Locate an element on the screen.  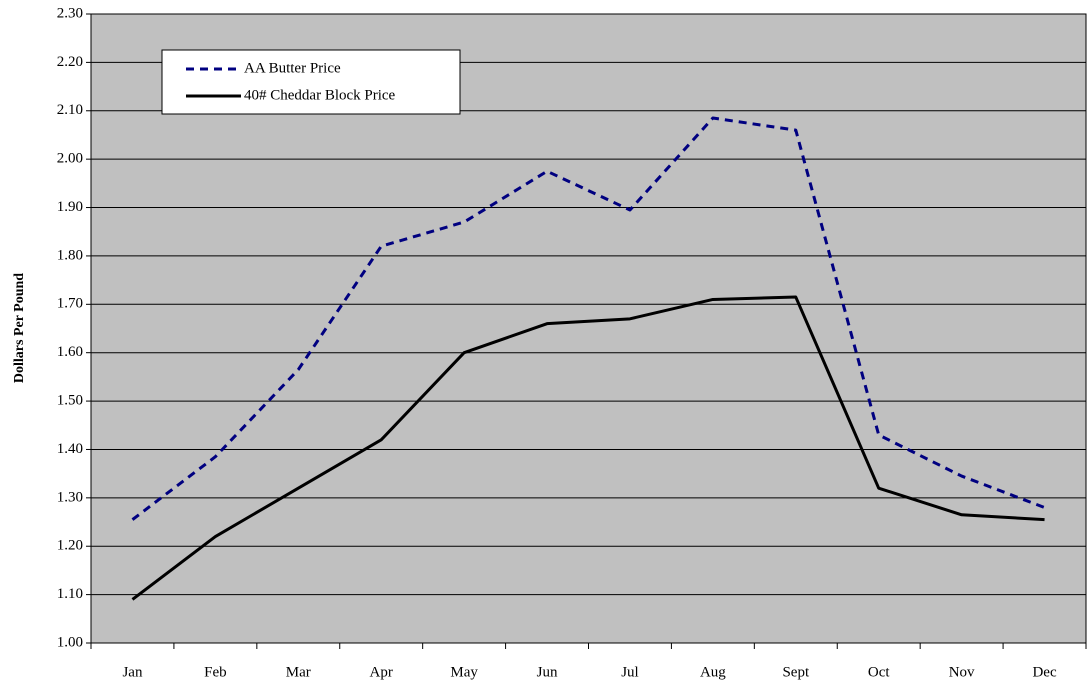
y-tick-label: 1.60 is located at coordinates (70, 352).